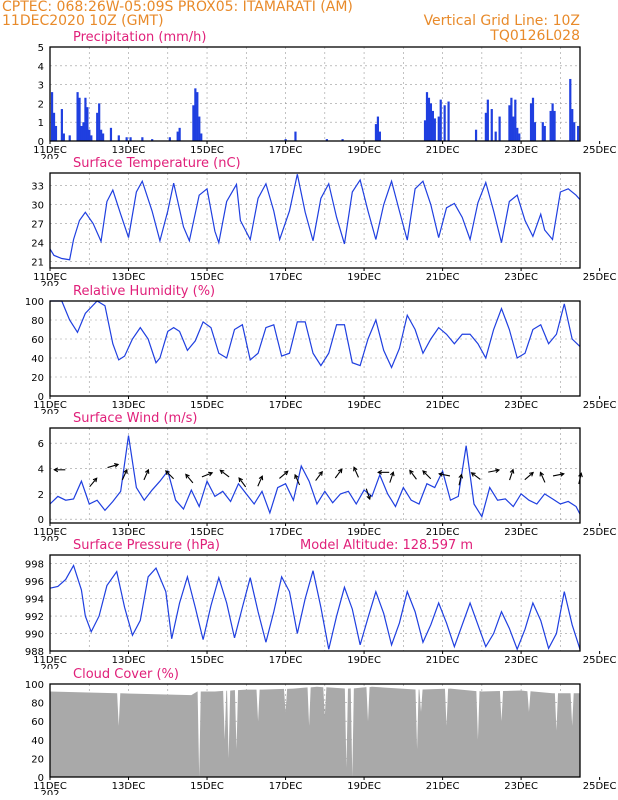 This screenshot has width=618, height=800. What do you see at coordinates (207, 786) in the screenshot?
I see `cloud-xtick-label: 15DEC` at bounding box center [207, 786].